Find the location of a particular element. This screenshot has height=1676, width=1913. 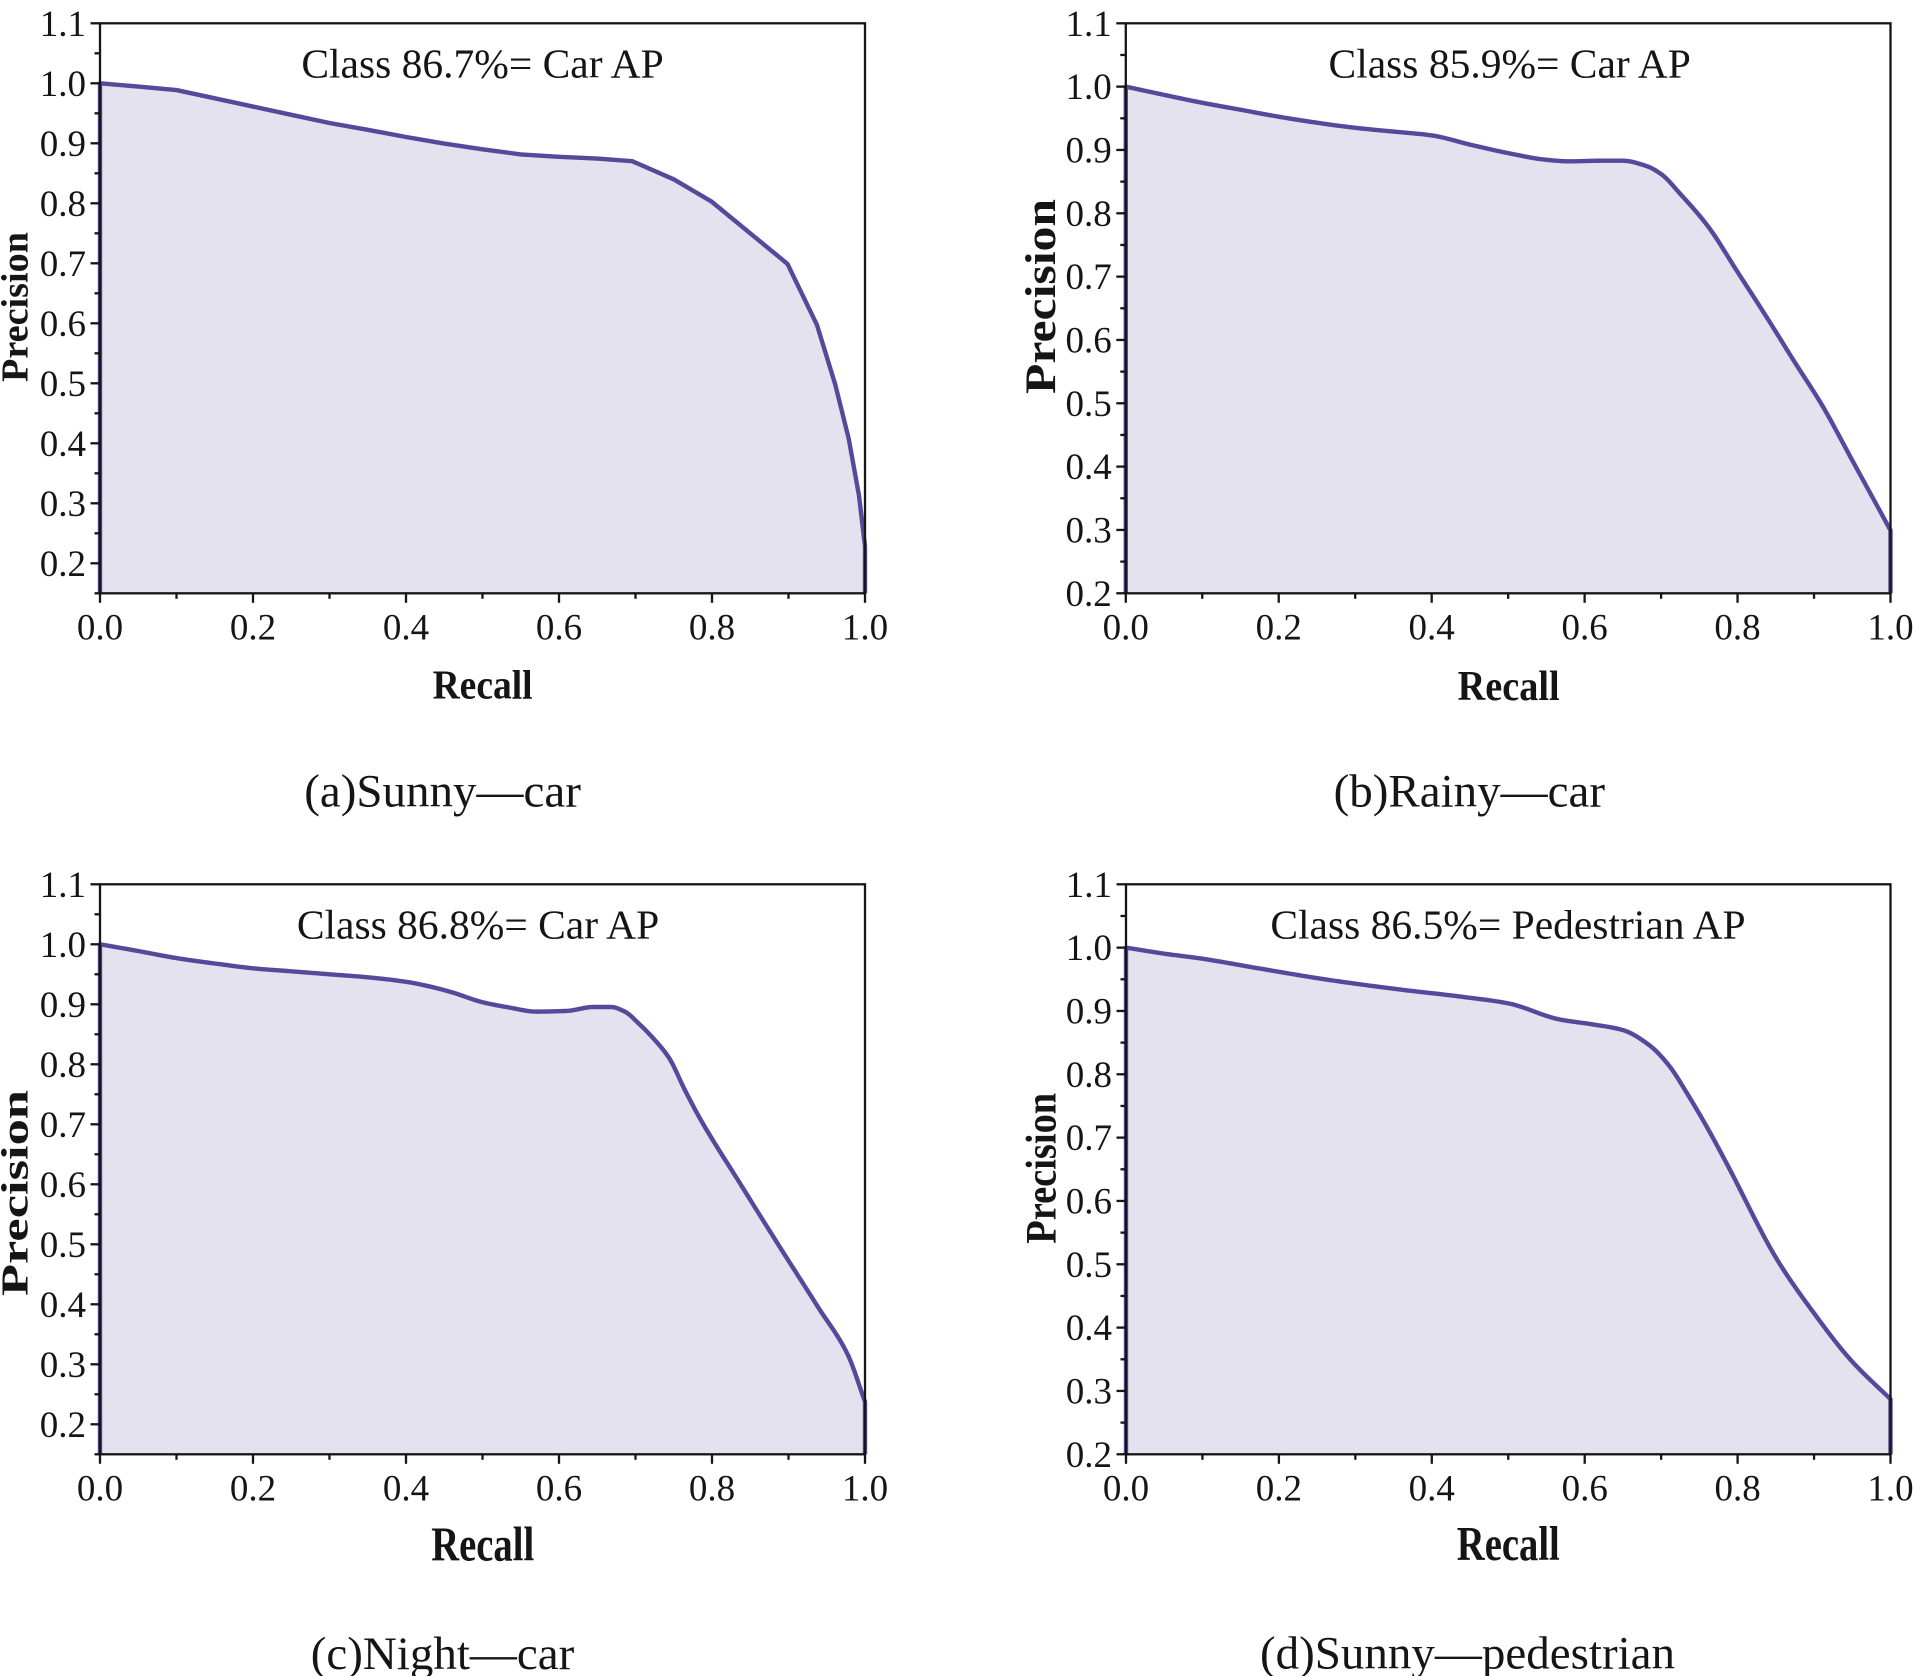

svg-text: (a)Sunny—car is located at coordinates (442, 791).